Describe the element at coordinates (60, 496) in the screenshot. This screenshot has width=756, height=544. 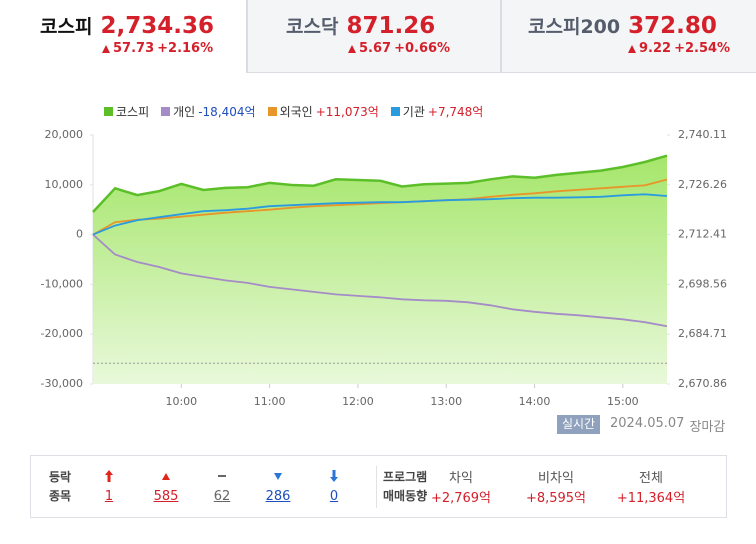
I see `label-line: 종목` at that location.